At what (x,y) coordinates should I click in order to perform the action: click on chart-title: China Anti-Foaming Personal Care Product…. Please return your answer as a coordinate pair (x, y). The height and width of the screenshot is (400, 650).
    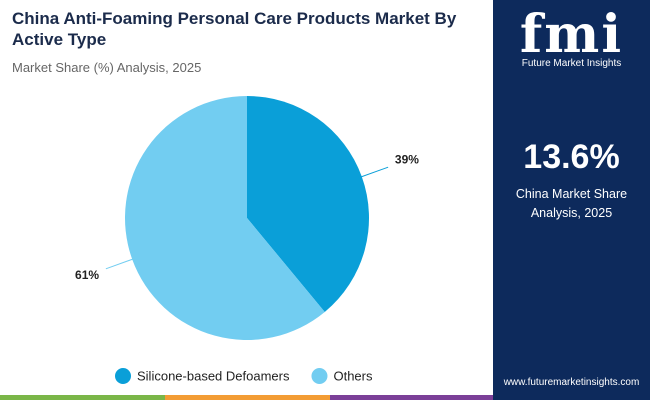
    Looking at the image, I should click on (234, 29).